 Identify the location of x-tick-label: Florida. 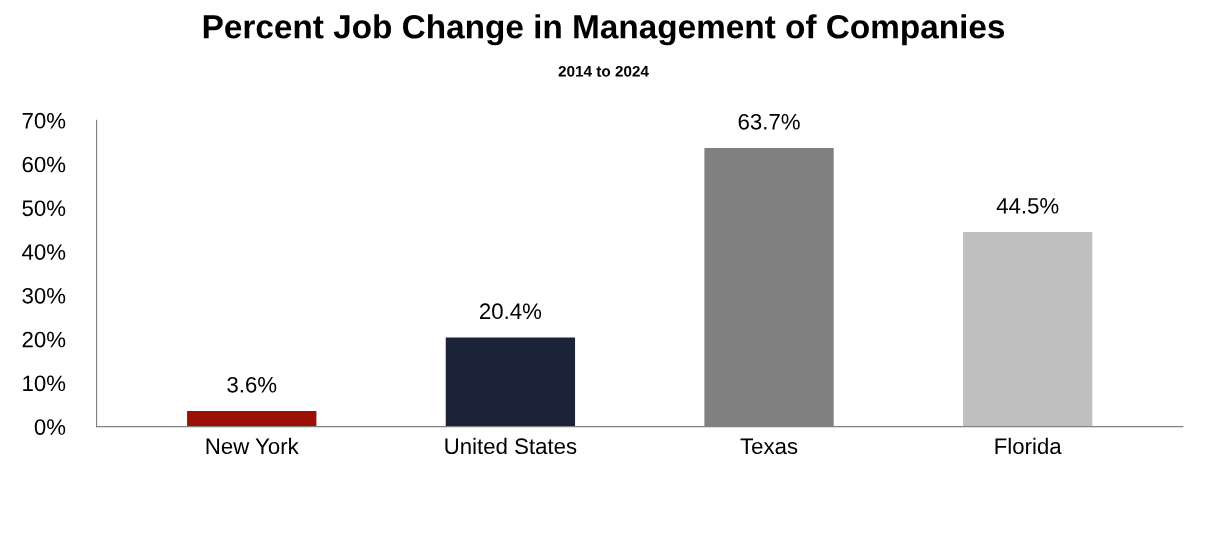
(1028, 446).